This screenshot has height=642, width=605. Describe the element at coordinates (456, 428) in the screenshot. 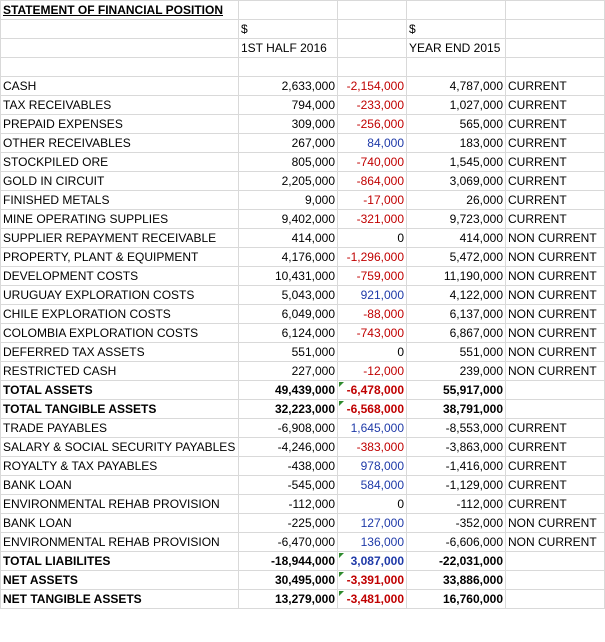

I see `value-ye2015: -8,553,000` at that location.